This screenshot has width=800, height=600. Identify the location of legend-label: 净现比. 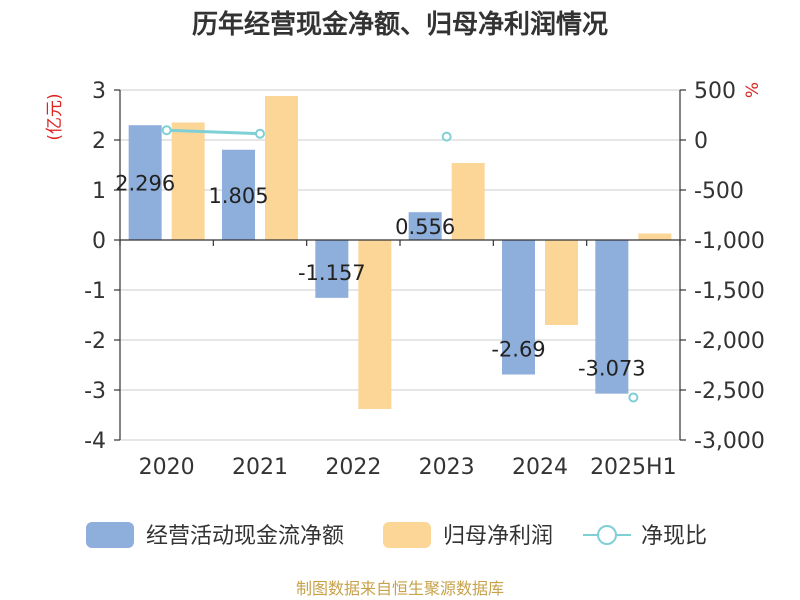
(674, 536).